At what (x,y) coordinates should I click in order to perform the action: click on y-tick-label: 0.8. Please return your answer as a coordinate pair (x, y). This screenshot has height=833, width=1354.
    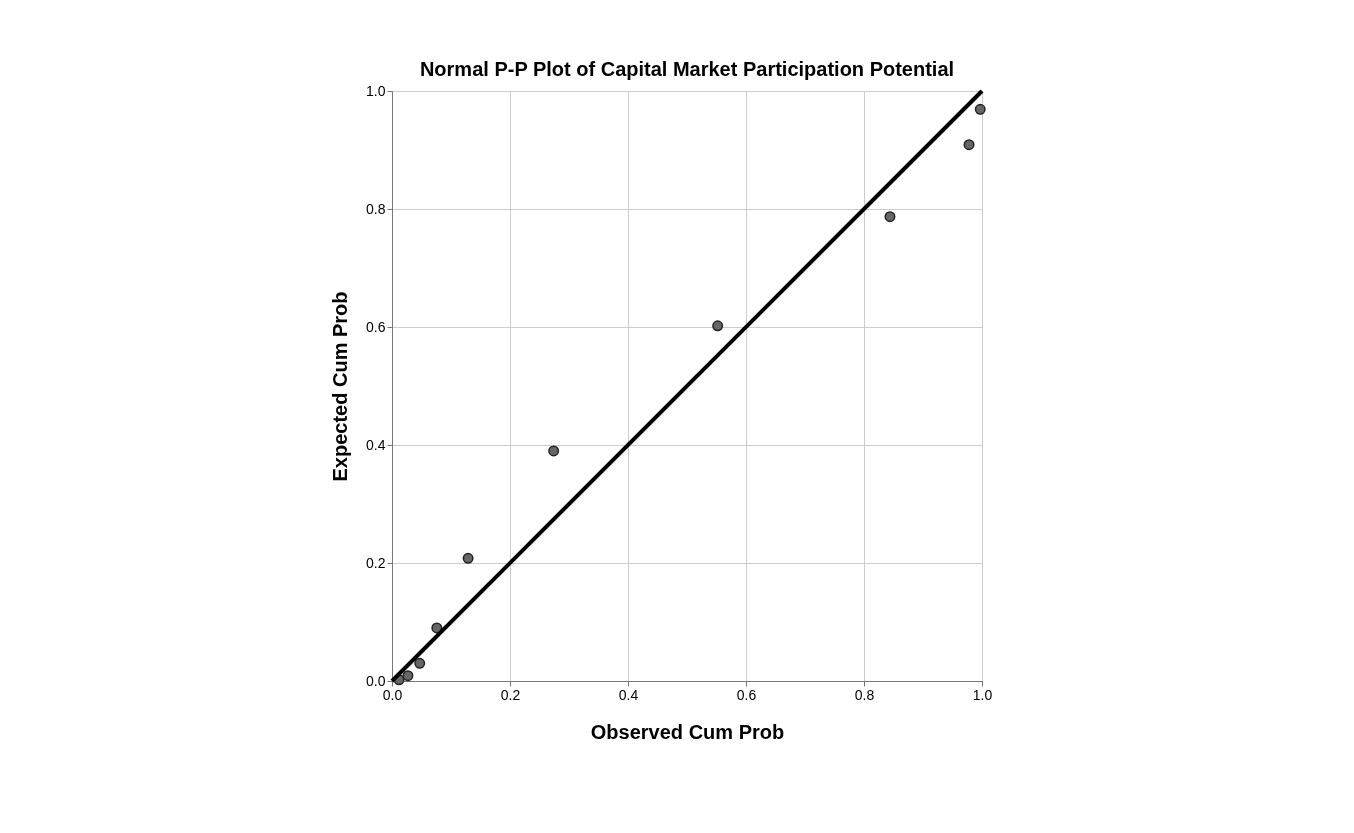
    Looking at the image, I should click on (376, 208).